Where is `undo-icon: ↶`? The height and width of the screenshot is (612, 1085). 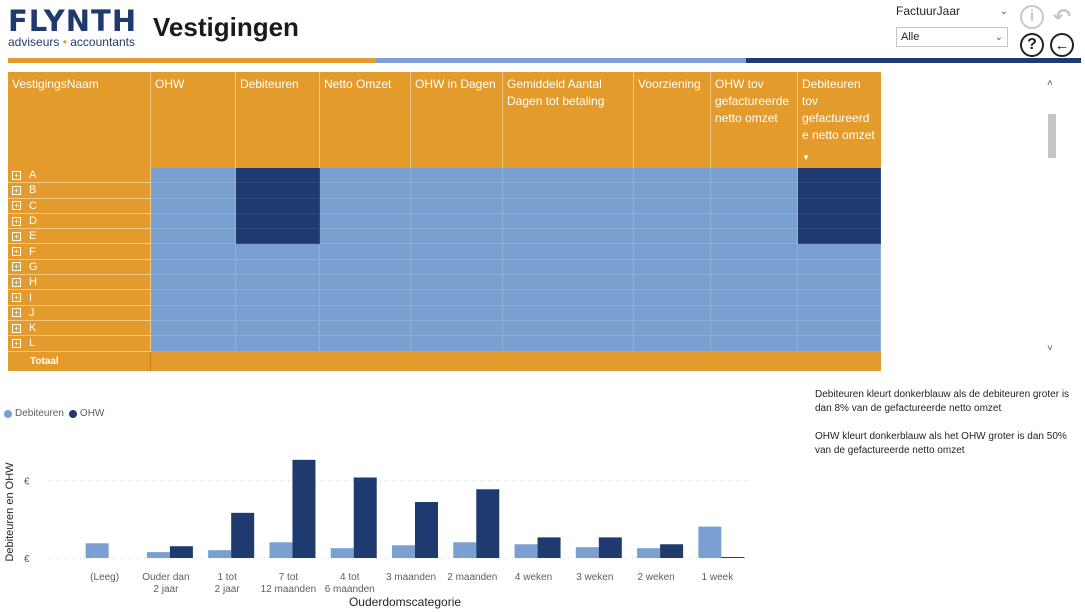
undo-icon: ↶ is located at coordinates (1062, 16).